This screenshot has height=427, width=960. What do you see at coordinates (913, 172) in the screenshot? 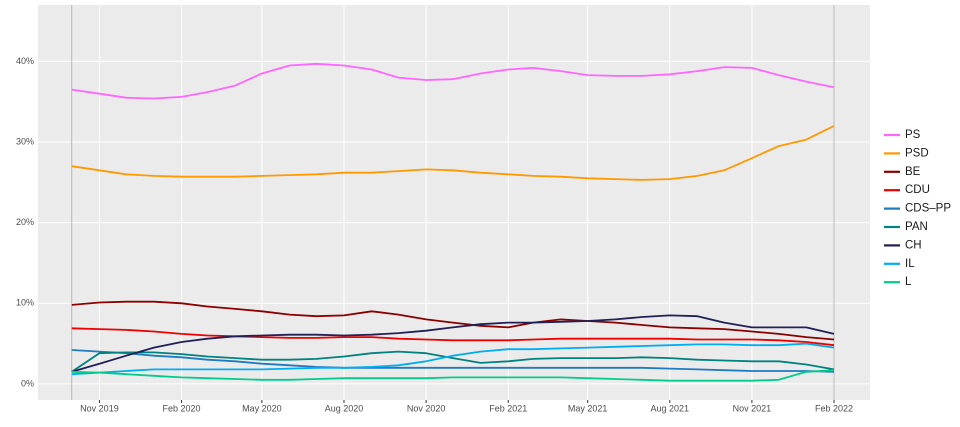
I see `legend-label: BE` at bounding box center [913, 172].